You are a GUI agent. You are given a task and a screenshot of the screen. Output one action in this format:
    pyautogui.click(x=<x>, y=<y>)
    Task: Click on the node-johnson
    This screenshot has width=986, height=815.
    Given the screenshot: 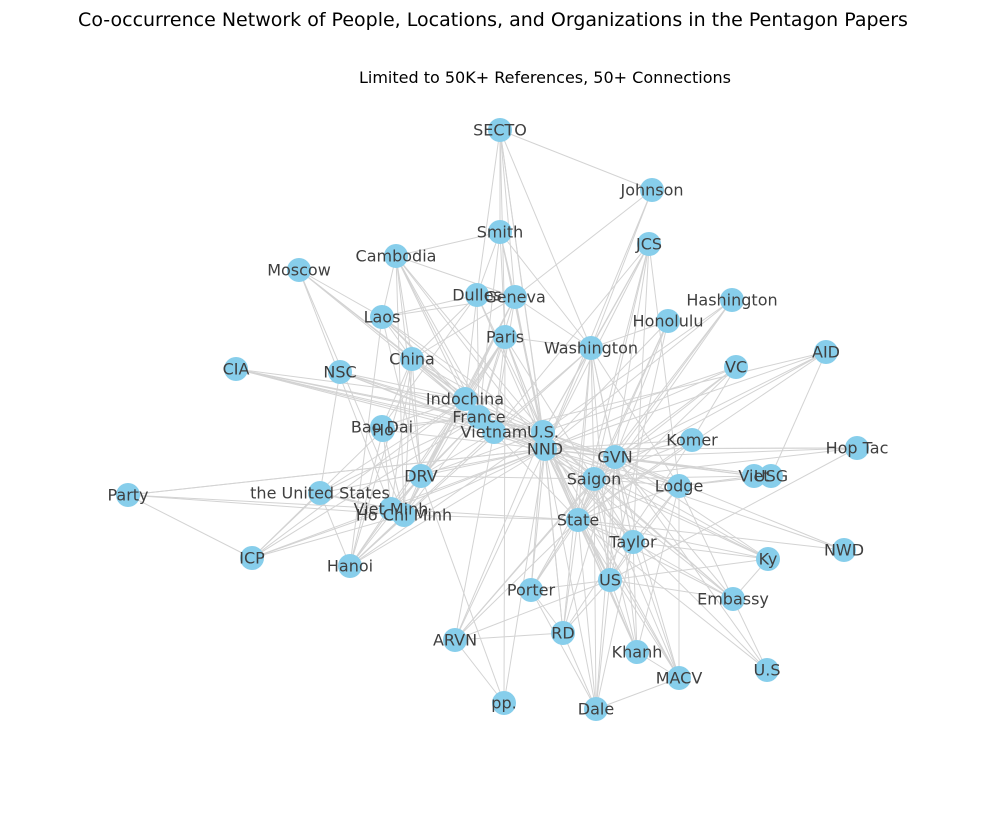 What is the action you would take?
    pyautogui.click(x=652, y=190)
    